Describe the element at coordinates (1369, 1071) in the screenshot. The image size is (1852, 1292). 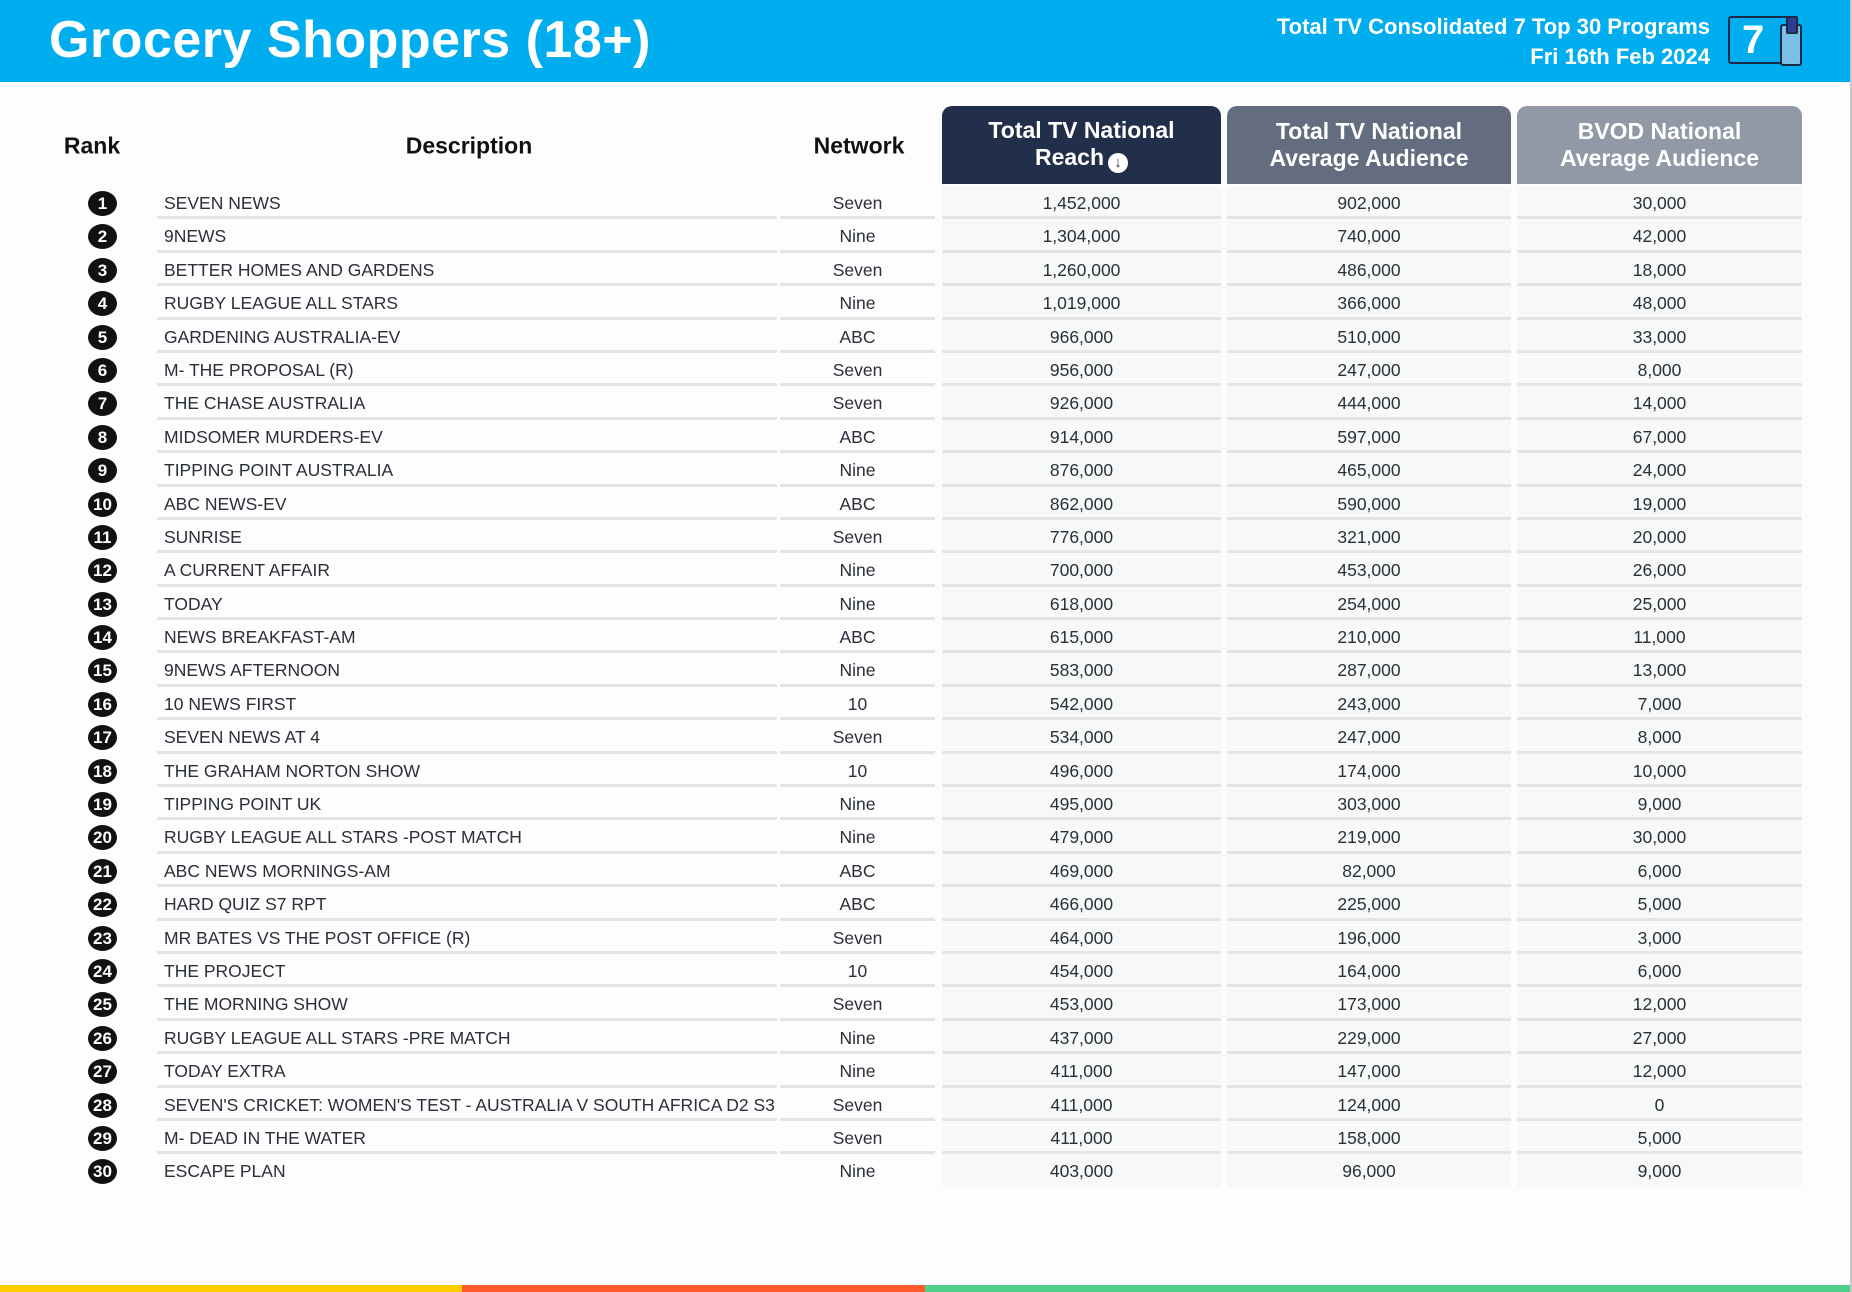
I see `average-audience-value: 147,000` at that location.